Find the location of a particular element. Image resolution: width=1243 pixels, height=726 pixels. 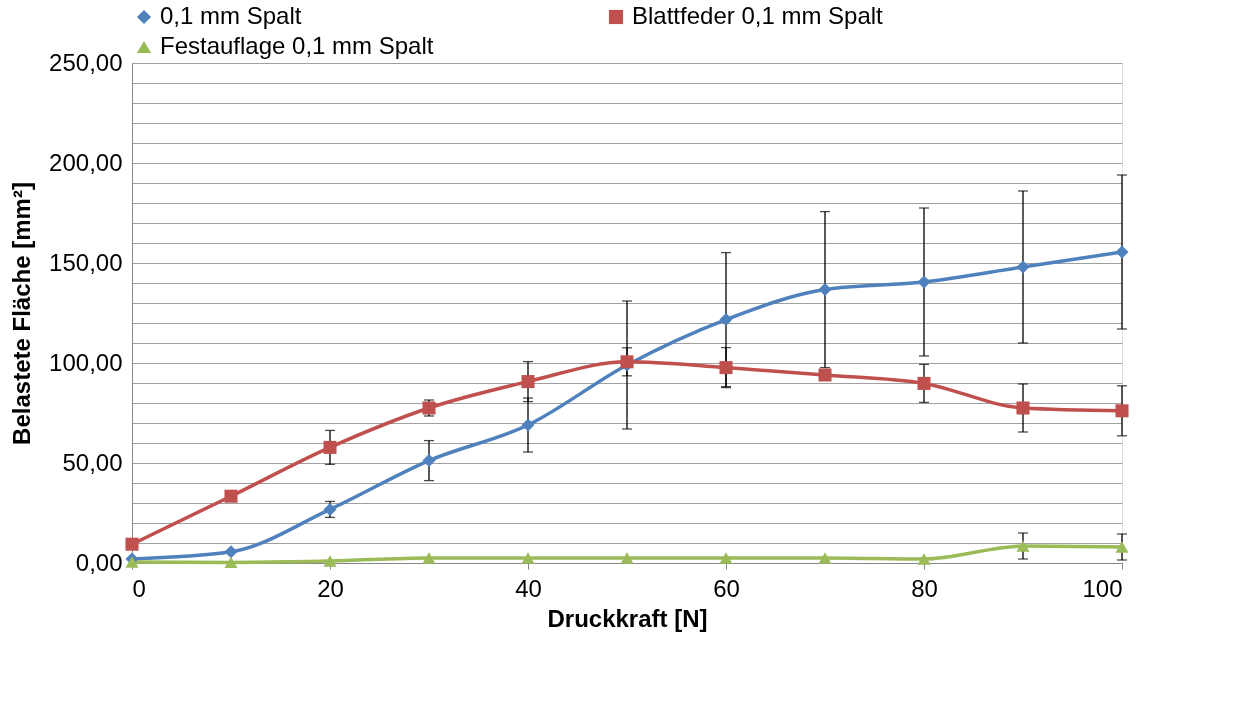

x-axis-title: Druckkraft [N] is located at coordinates (627, 618).